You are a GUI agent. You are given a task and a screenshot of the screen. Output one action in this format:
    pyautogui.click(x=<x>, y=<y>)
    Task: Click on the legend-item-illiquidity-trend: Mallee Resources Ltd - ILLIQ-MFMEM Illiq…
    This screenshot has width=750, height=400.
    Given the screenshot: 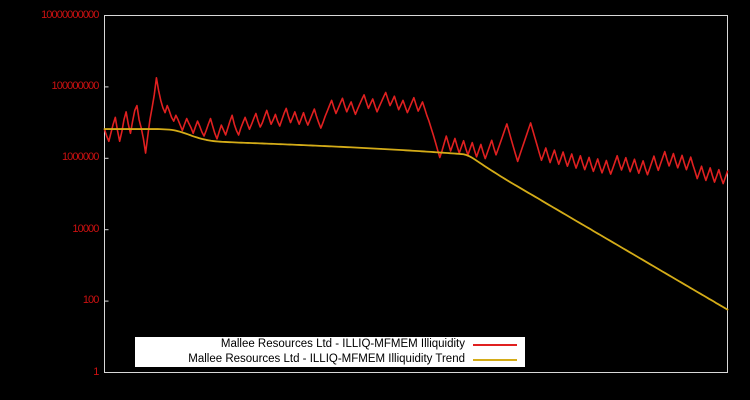 What is the action you would take?
    pyautogui.click(x=330, y=359)
    